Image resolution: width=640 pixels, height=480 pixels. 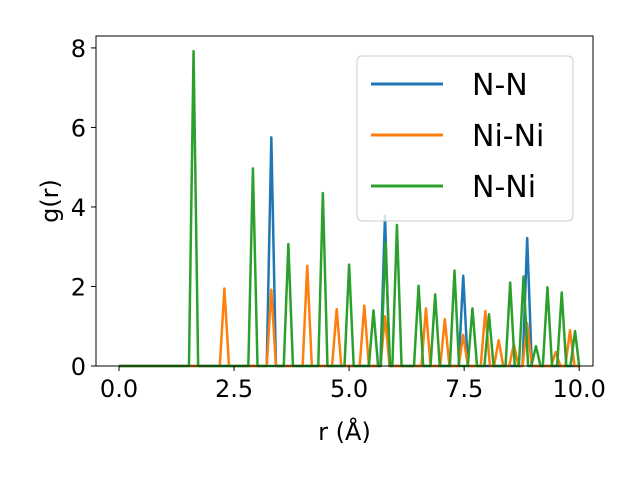 I want to click on legend-label-n-ni: N-Ni, so click(x=504, y=187).